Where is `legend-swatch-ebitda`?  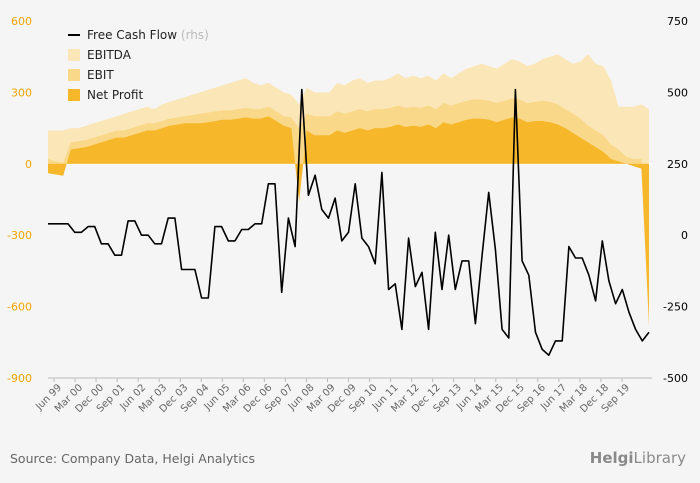 legend-swatch-ebitda is located at coordinates (74, 55).